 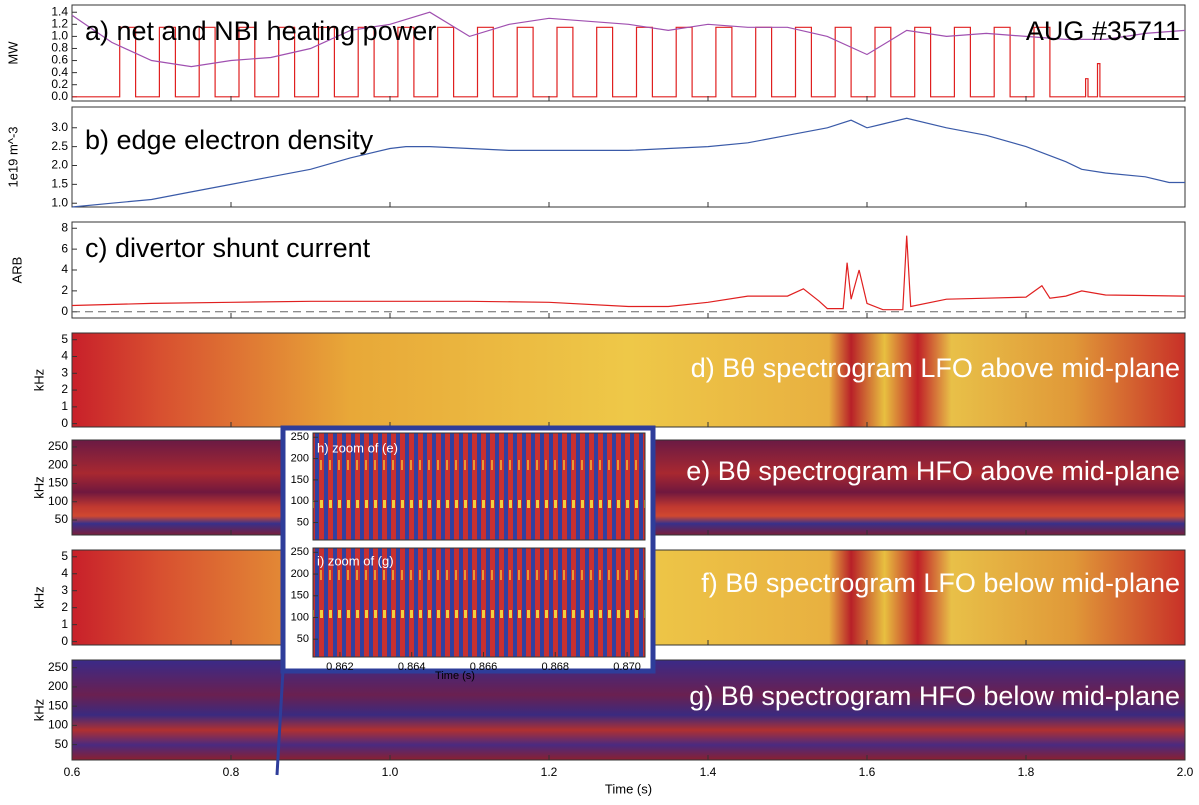 I want to click on panel-title: d) Bθ spectrogram LFO above mid-plane, so click(x=935, y=368).